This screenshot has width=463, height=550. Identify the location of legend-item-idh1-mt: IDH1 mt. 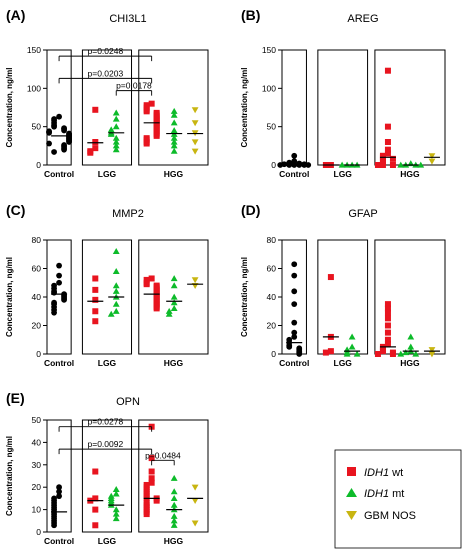
(375, 494).